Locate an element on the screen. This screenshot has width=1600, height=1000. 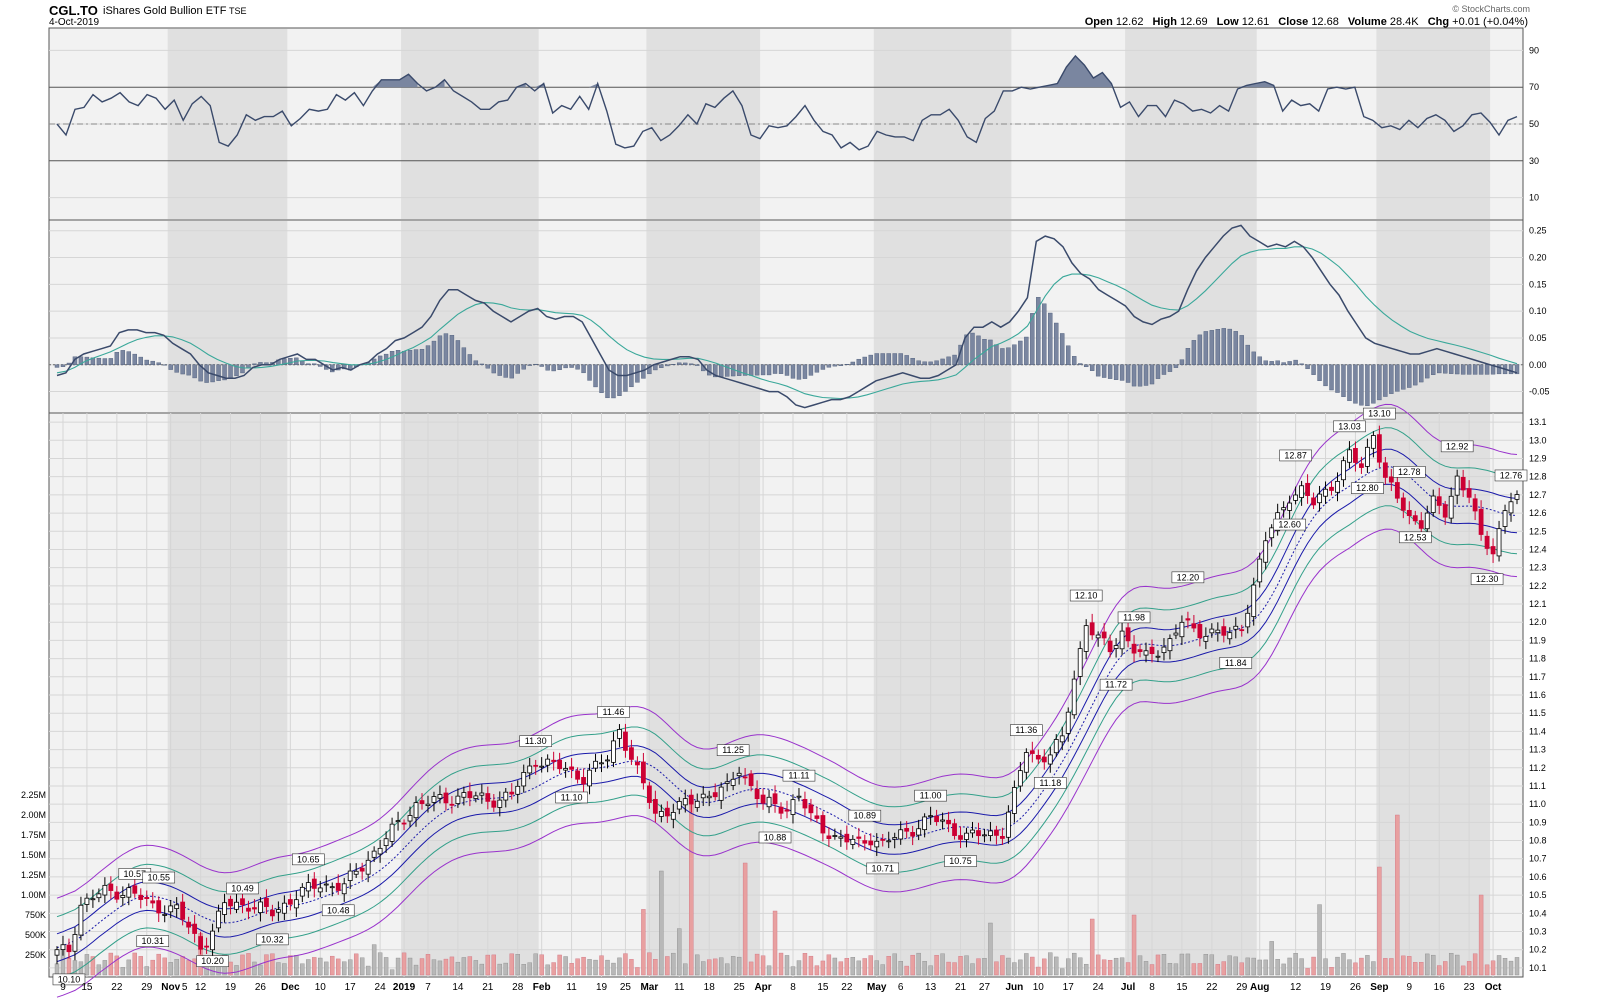
price-tick-label: 10.1 is located at coordinates (1538, 968).